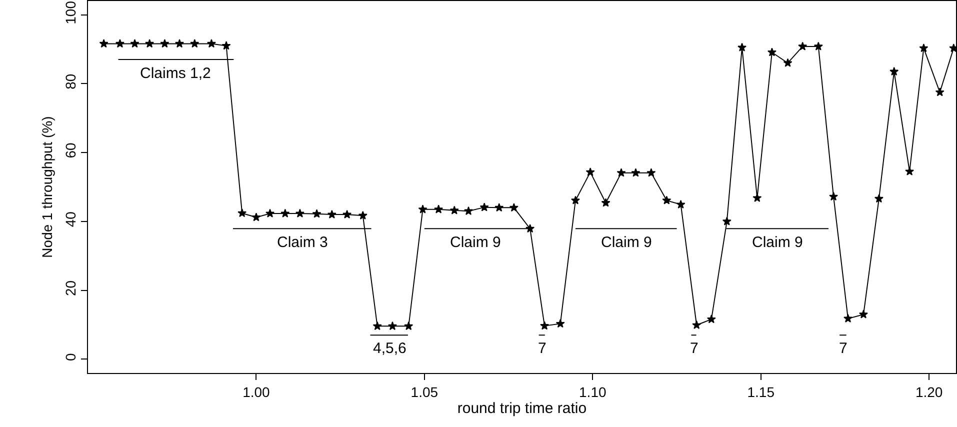  I want to click on x-tick-label: 1.05, so click(424, 392).